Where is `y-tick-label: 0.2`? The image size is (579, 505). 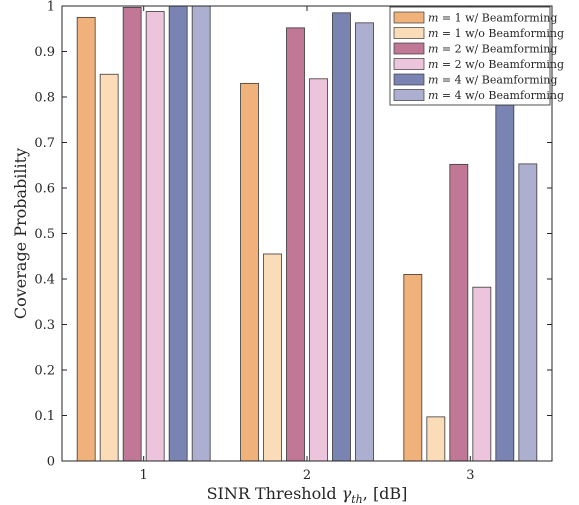 y-tick-label: 0.2 is located at coordinates (44, 371).